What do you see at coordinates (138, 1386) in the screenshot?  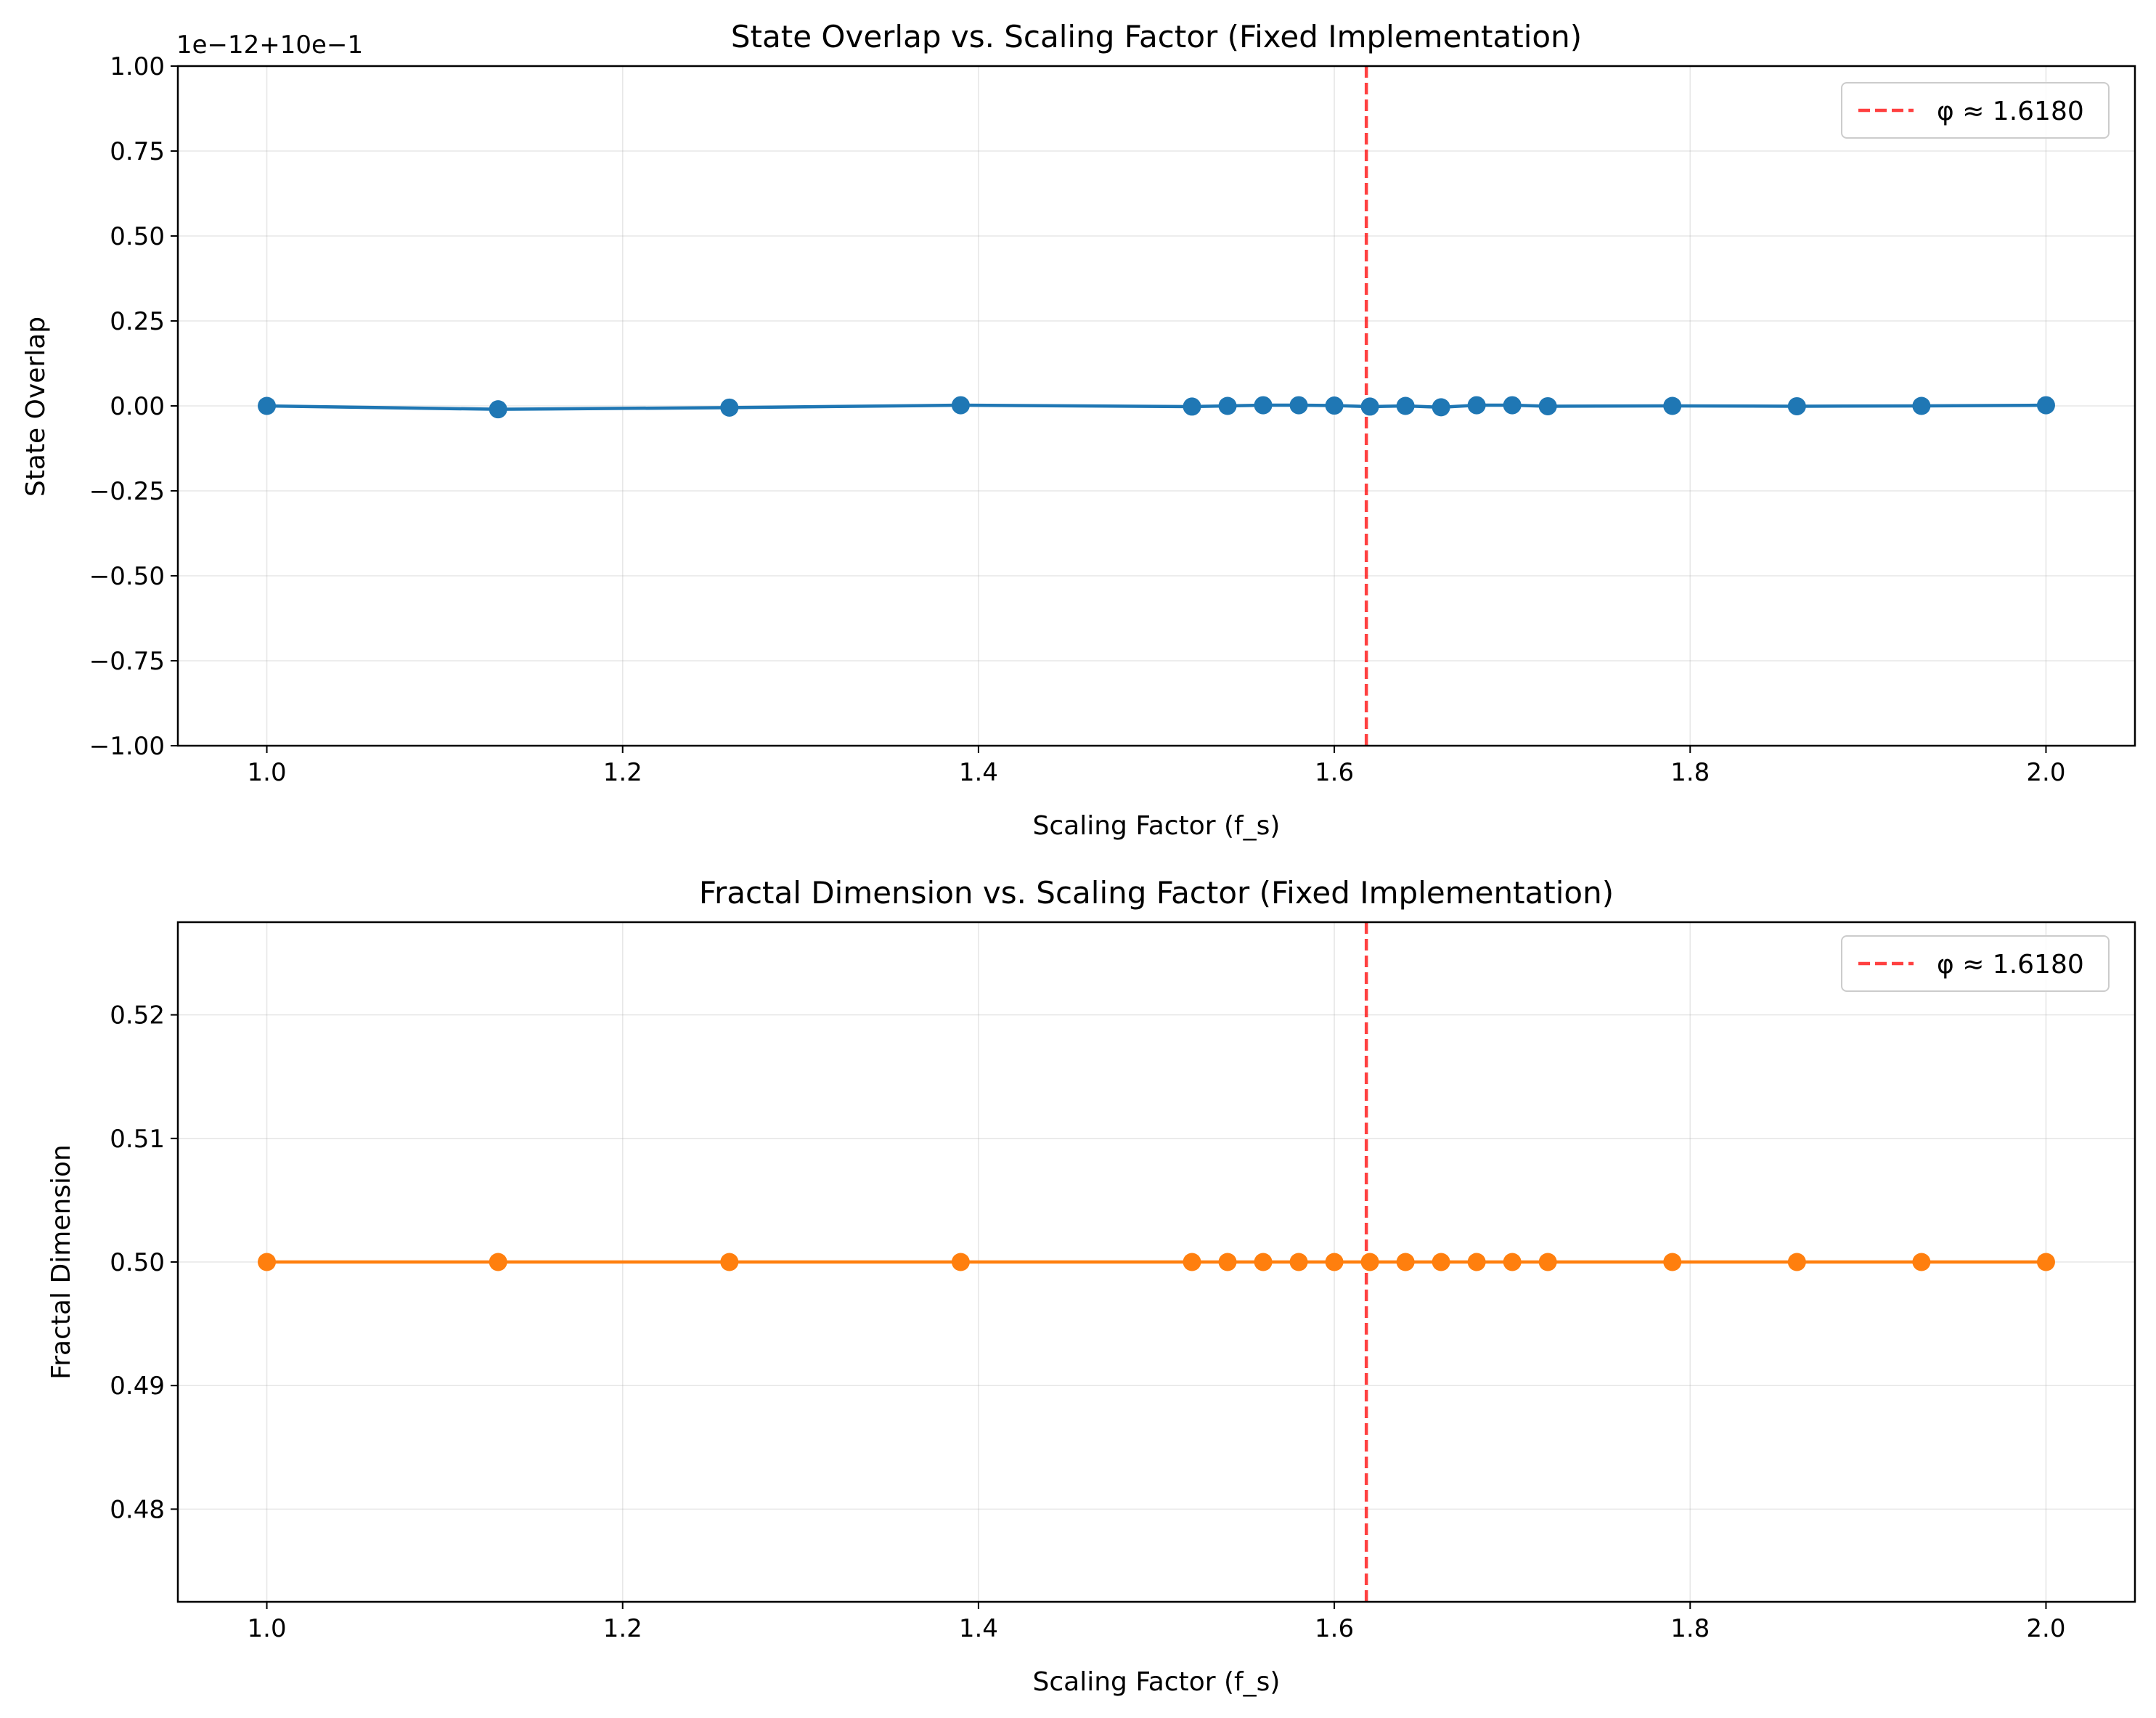 I see `y-tick-label: 0.49` at bounding box center [138, 1386].